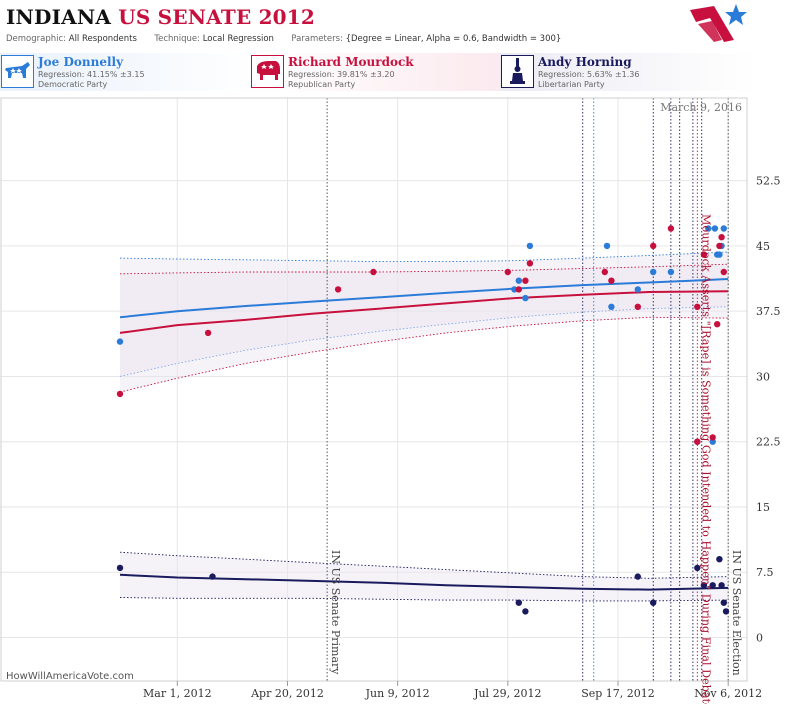  Describe the element at coordinates (317, 39) in the screenshot. I see `parameters-label: Parameters:` at that location.